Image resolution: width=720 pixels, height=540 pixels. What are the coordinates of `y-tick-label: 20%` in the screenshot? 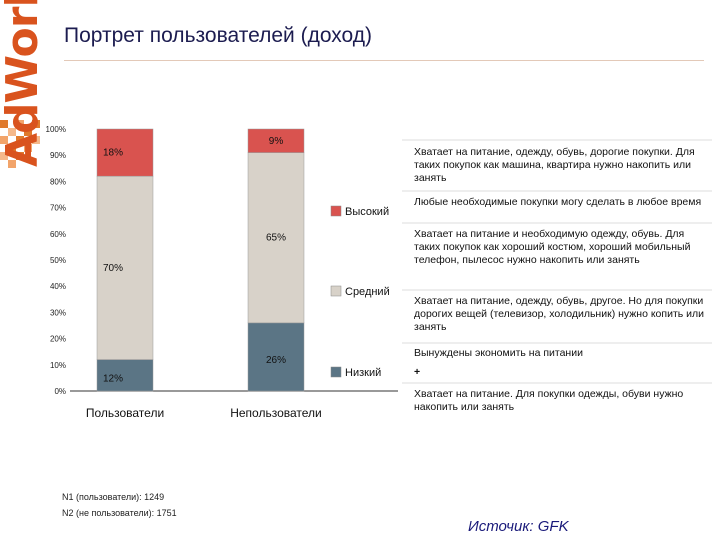 It's located at (58, 339).